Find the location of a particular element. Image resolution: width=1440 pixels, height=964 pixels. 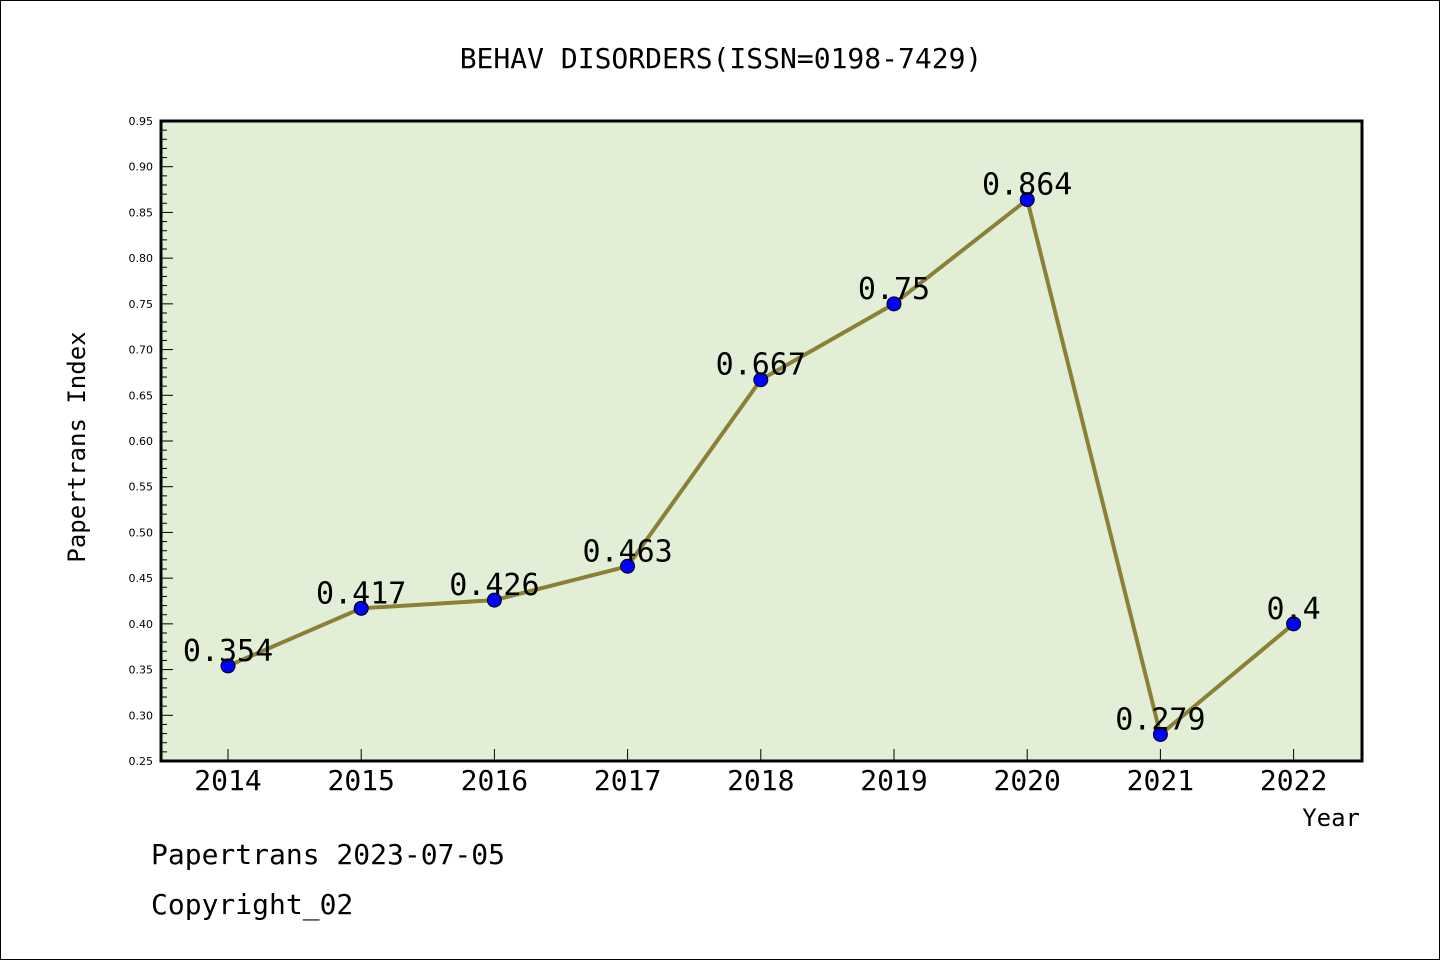

y-axis-label: Papertrans Index is located at coordinates (77, 446).